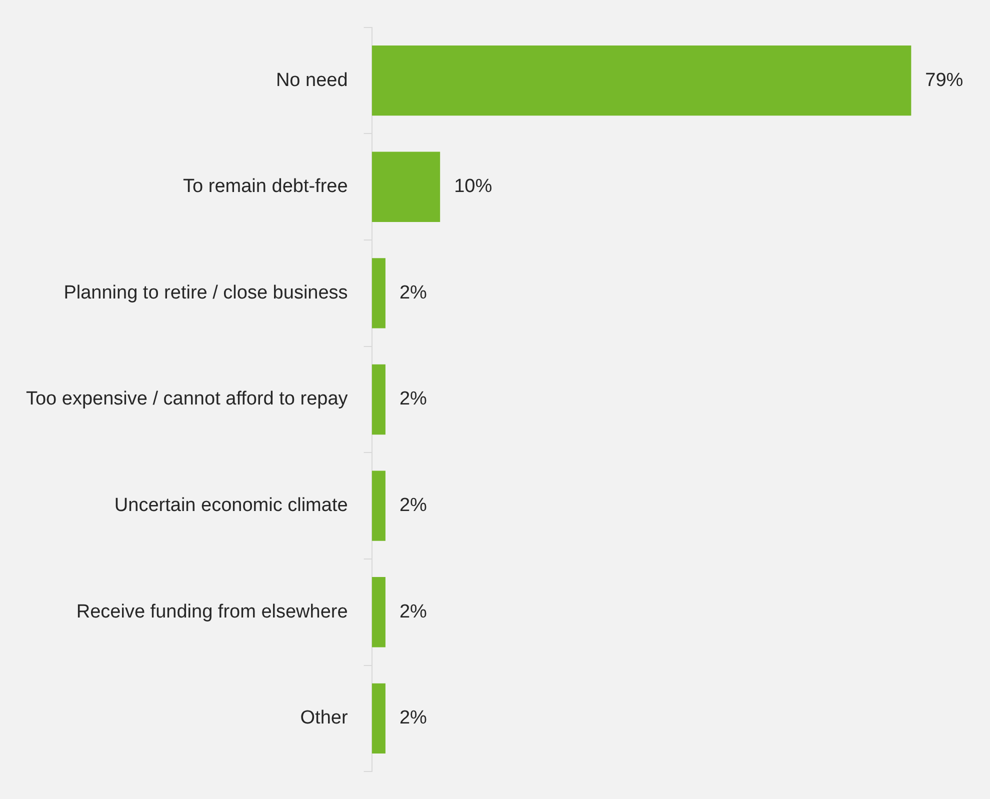 Image resolution: width=990 pixels, height=799 pixels. What do you see at coordinates (324, 718) in the screenshot?
I see `y-tick-label: Other` at bounding box center [324, 718].